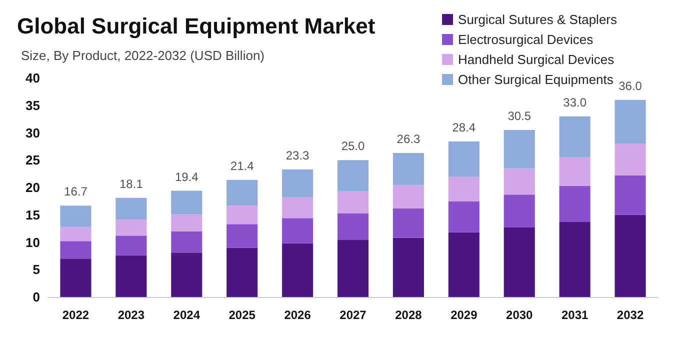 The image size is (680, 337). What do you see at coordinates (76, 191) in the screenshot?
I see `total-label: 16.7` at bounding box center [76, 191].